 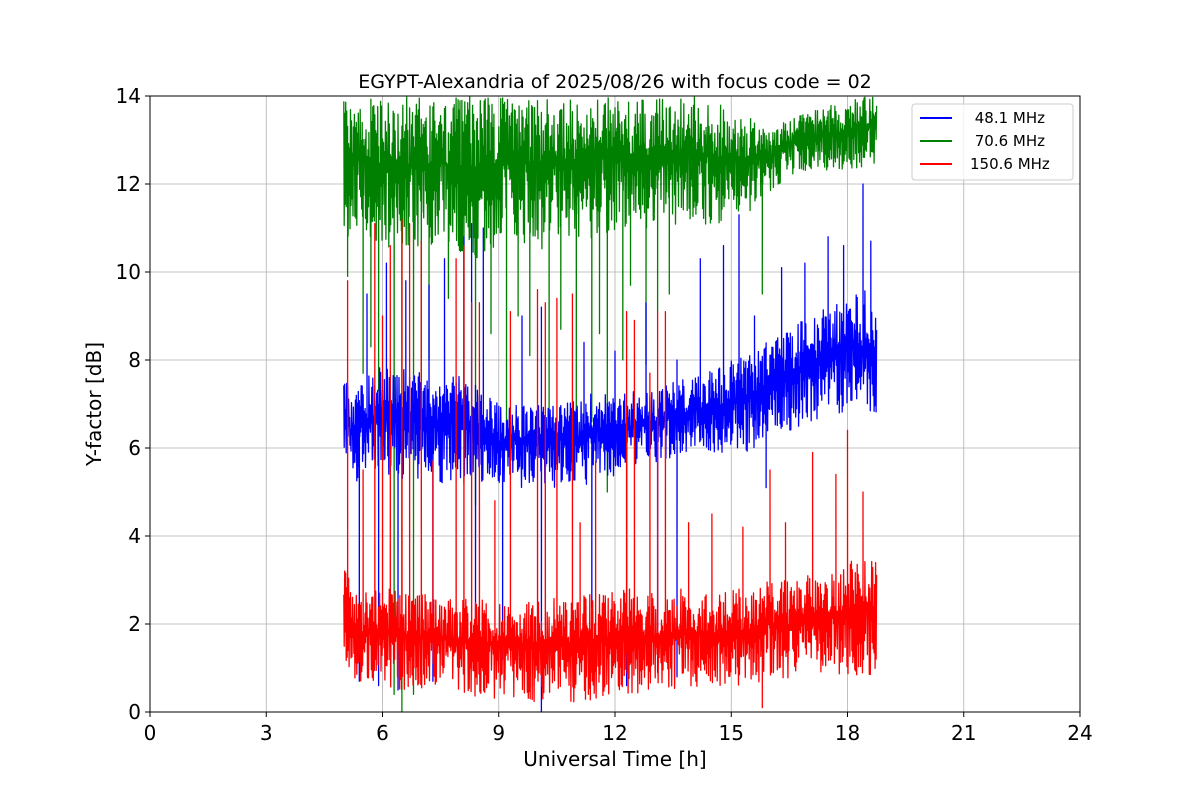 I want to click on legend-label-series-3: 150.6 MHz, so click(x=1010, y=164).